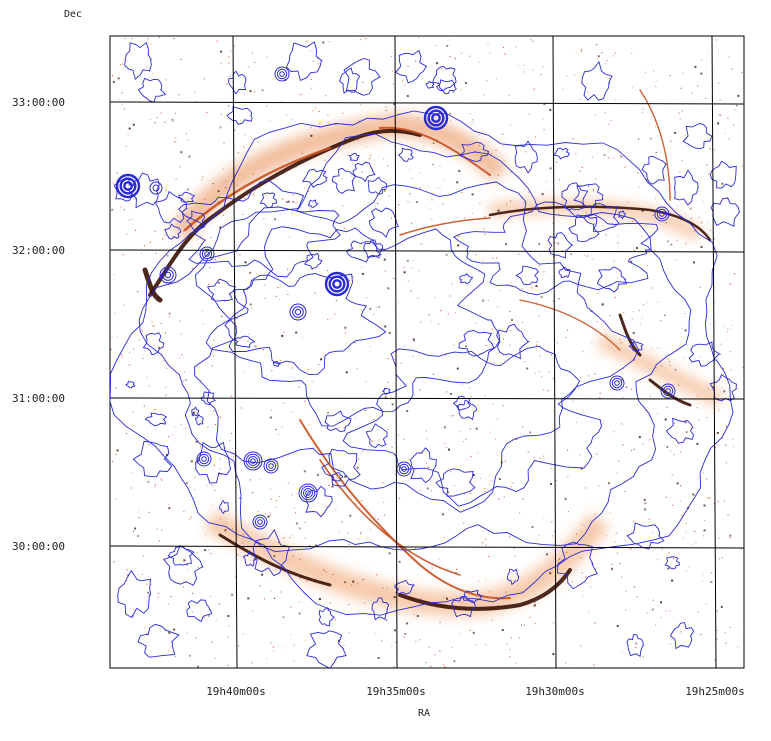  Describe the element at coordinates (235, 352) in the screenshot. I see `ra-gridline-1940` at that location.